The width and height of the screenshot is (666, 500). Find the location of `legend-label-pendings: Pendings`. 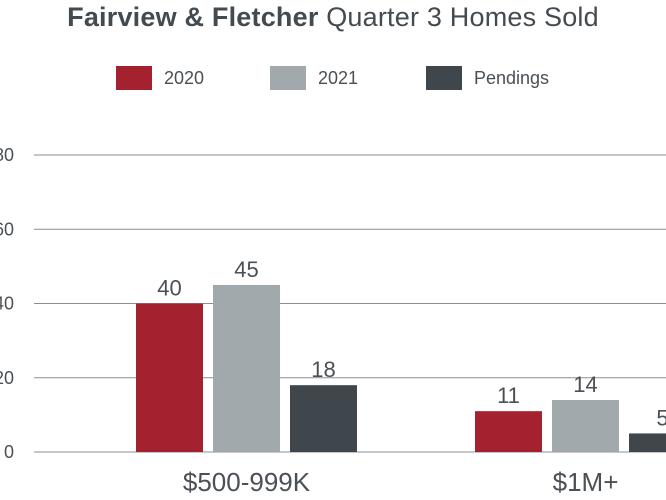

legend-label-pendings: Pendings is located at coordinates (512, 78).